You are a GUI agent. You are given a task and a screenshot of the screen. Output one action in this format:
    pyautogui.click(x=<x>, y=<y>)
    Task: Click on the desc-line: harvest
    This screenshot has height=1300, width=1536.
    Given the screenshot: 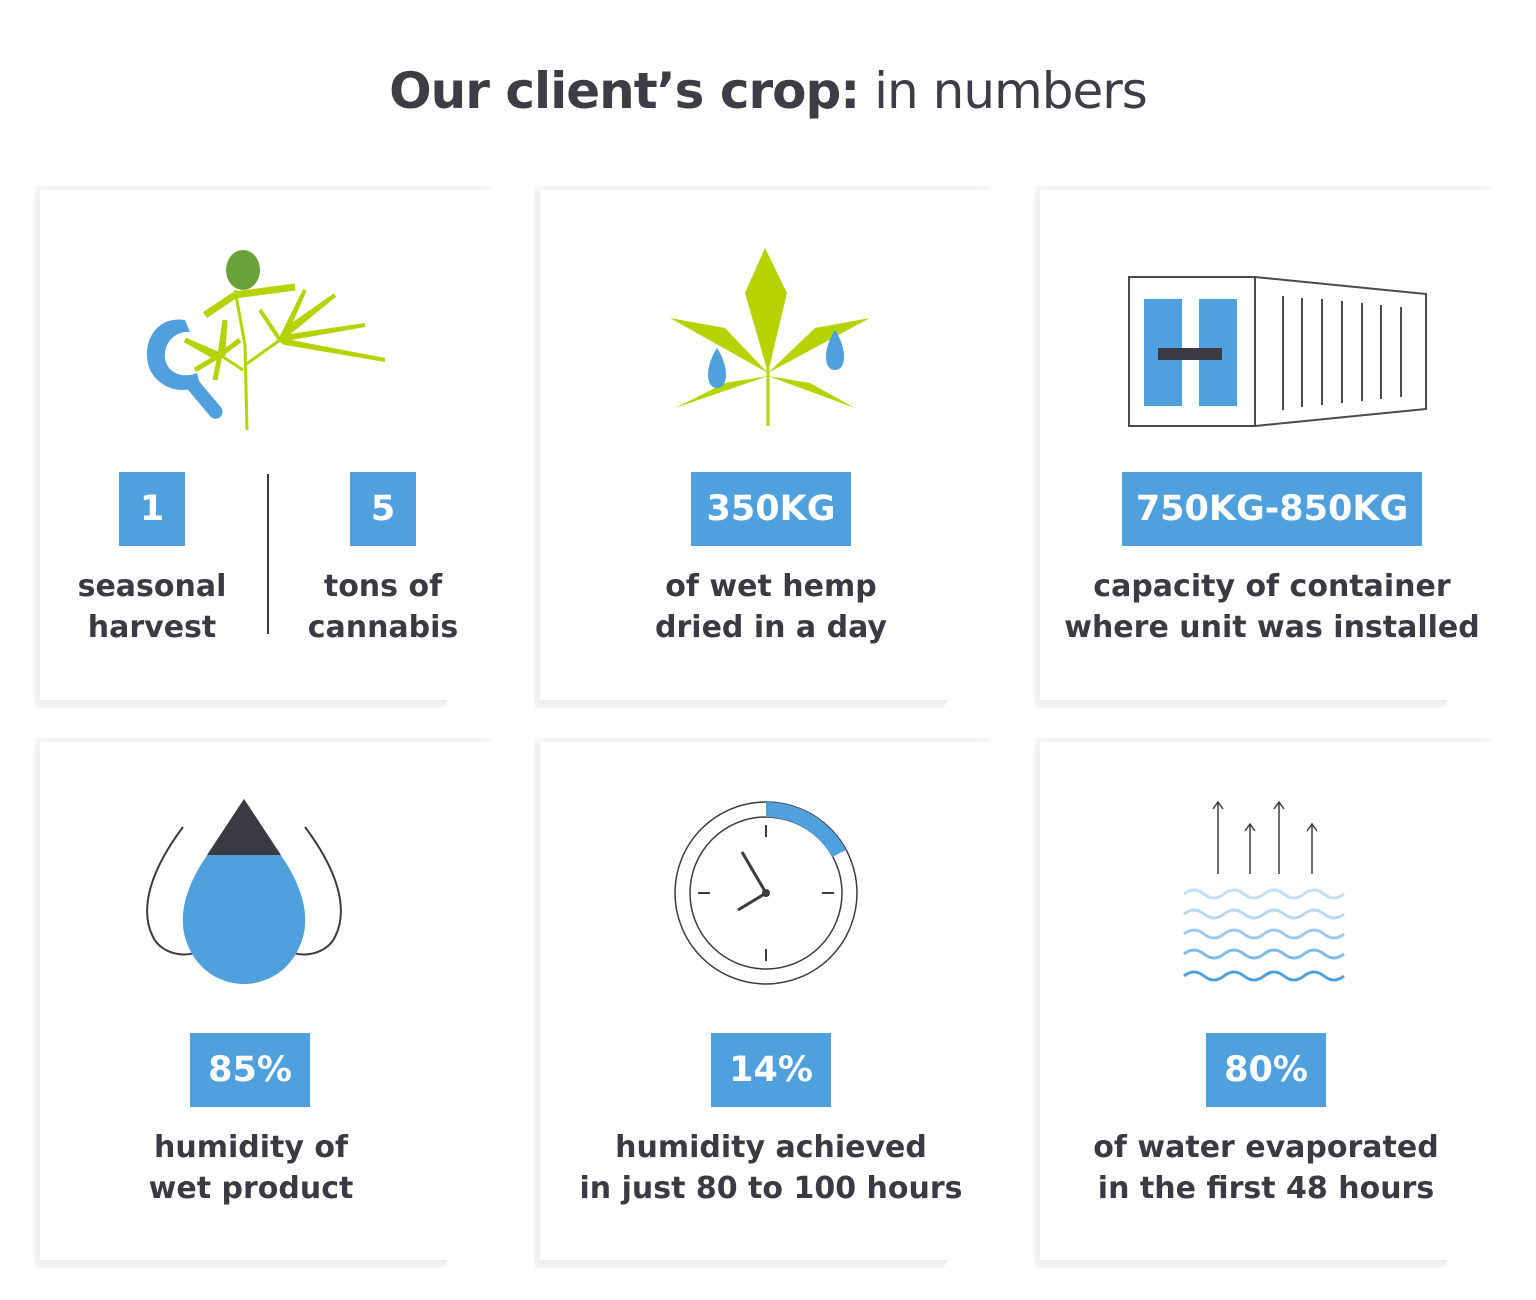 What is the action you would take?
    pyautogui.click(x=152, y=627)
    